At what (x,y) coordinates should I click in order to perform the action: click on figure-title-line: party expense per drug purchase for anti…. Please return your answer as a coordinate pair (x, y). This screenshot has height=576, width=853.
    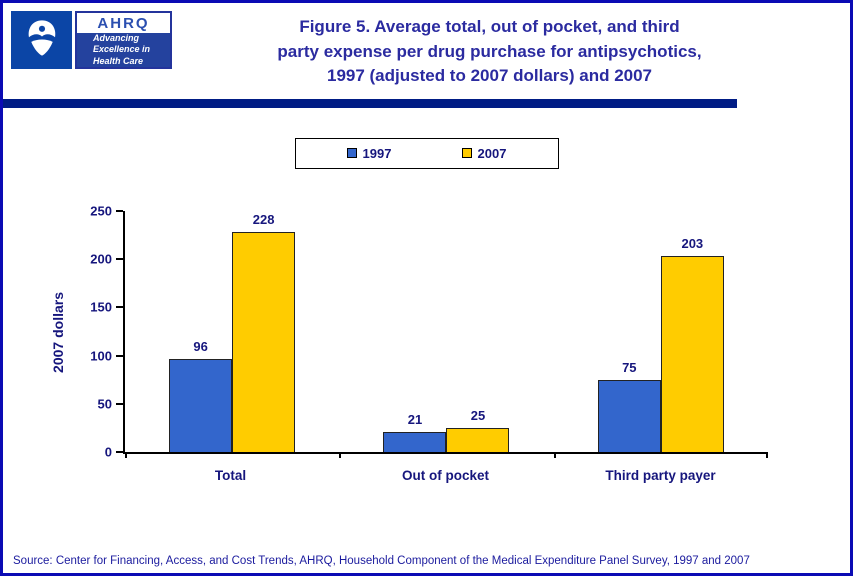
    Looking at the image, I should click on (489, 51).